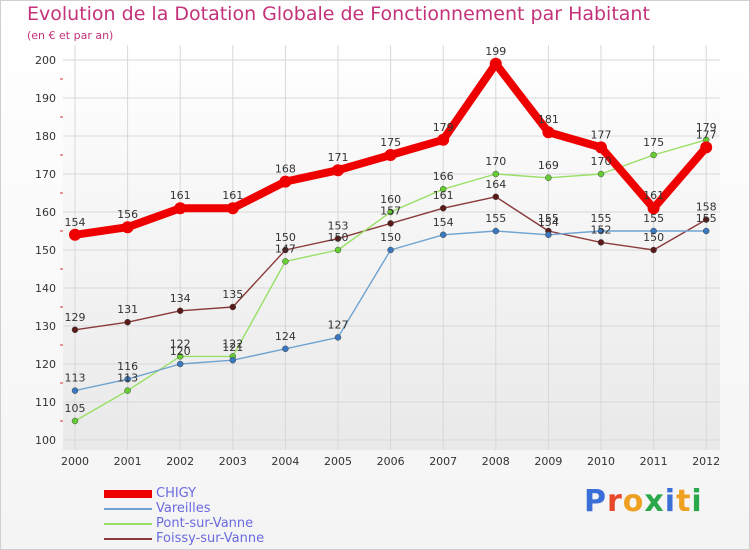  What do you see at coordinates (176, 493) in the screenshot?
I see `legend-label: CHIGY` at bounding box center [176, 493].